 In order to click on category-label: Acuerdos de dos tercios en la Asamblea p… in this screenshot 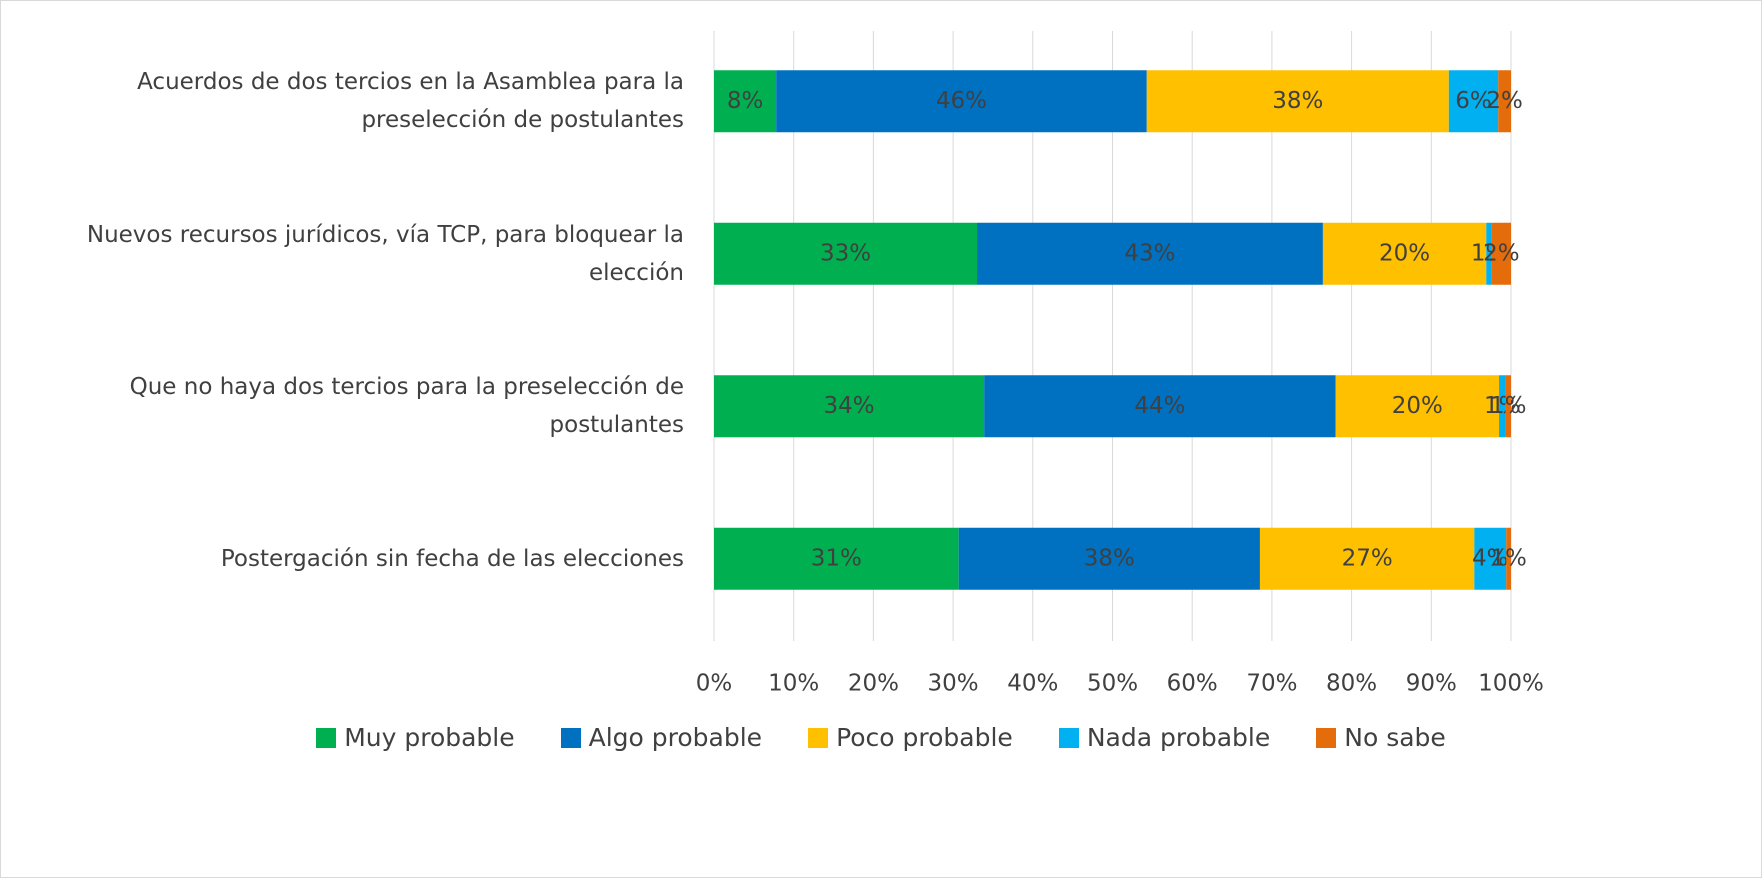, I will do `click(410, 101)`.